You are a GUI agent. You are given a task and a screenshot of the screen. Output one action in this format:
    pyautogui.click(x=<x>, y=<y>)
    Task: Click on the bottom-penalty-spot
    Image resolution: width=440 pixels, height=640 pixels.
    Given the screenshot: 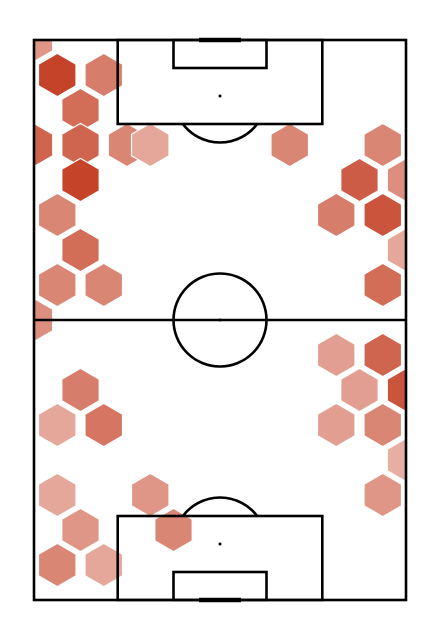 What is the action you would take?
    pyautogui.click(x=220, y=544)
    